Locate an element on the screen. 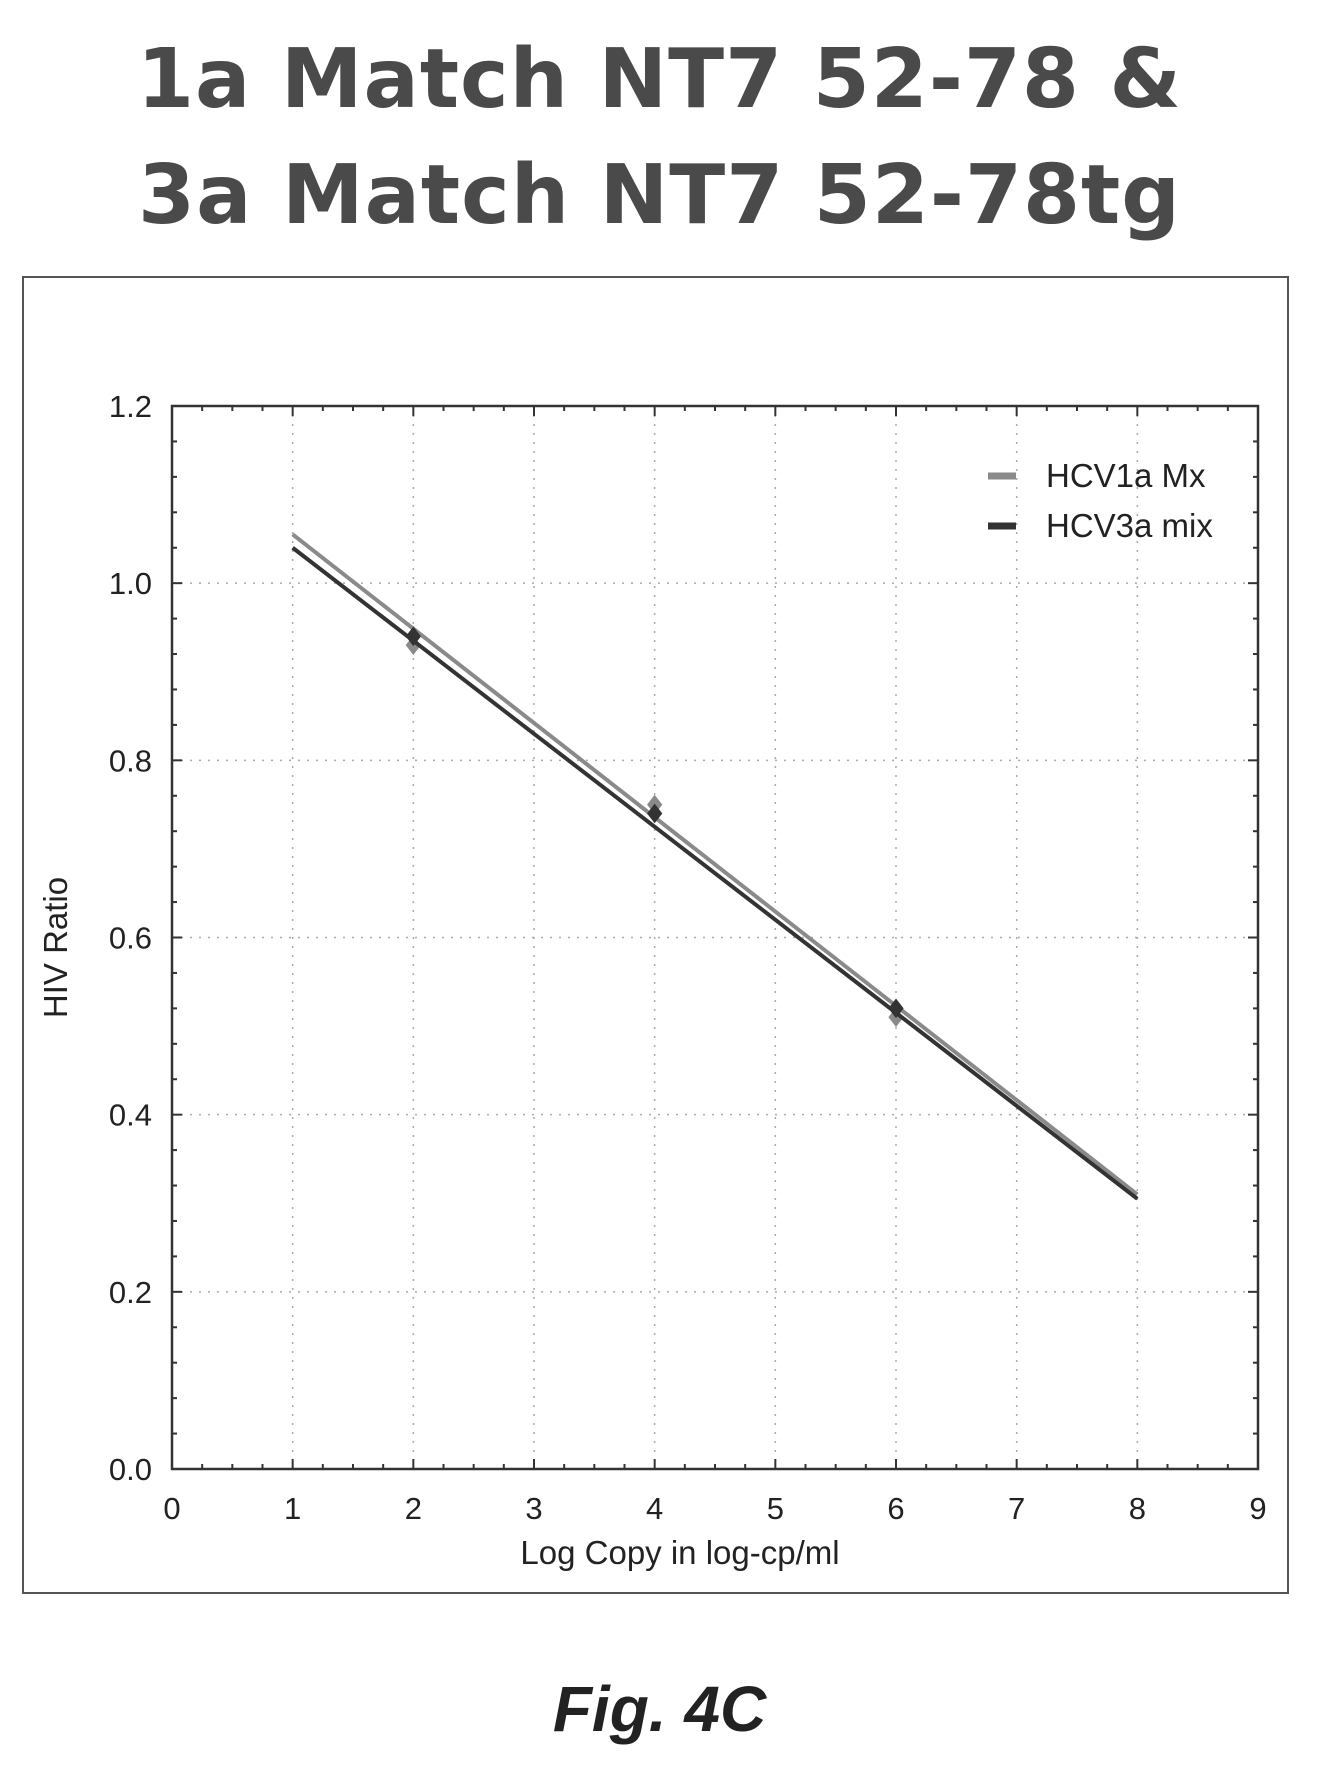 This screenshot has height=1781, width=1319. chart-title-line-2: 3a Match NT7 52-78tg is located at coordinates (659, 195).